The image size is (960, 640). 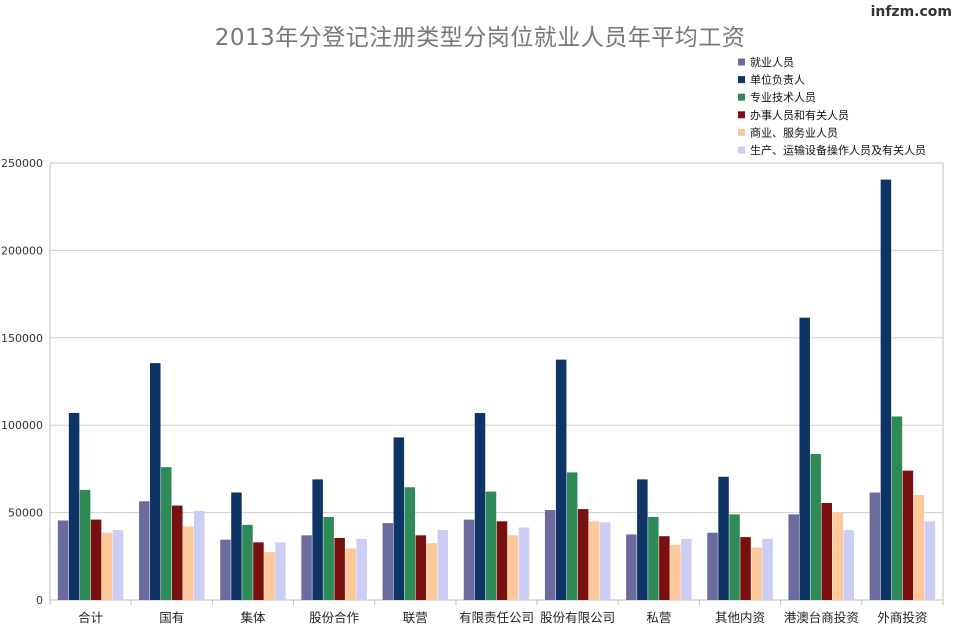 I want to click on x-tick-label: 股份有限公司, so click(x=577, y=617).